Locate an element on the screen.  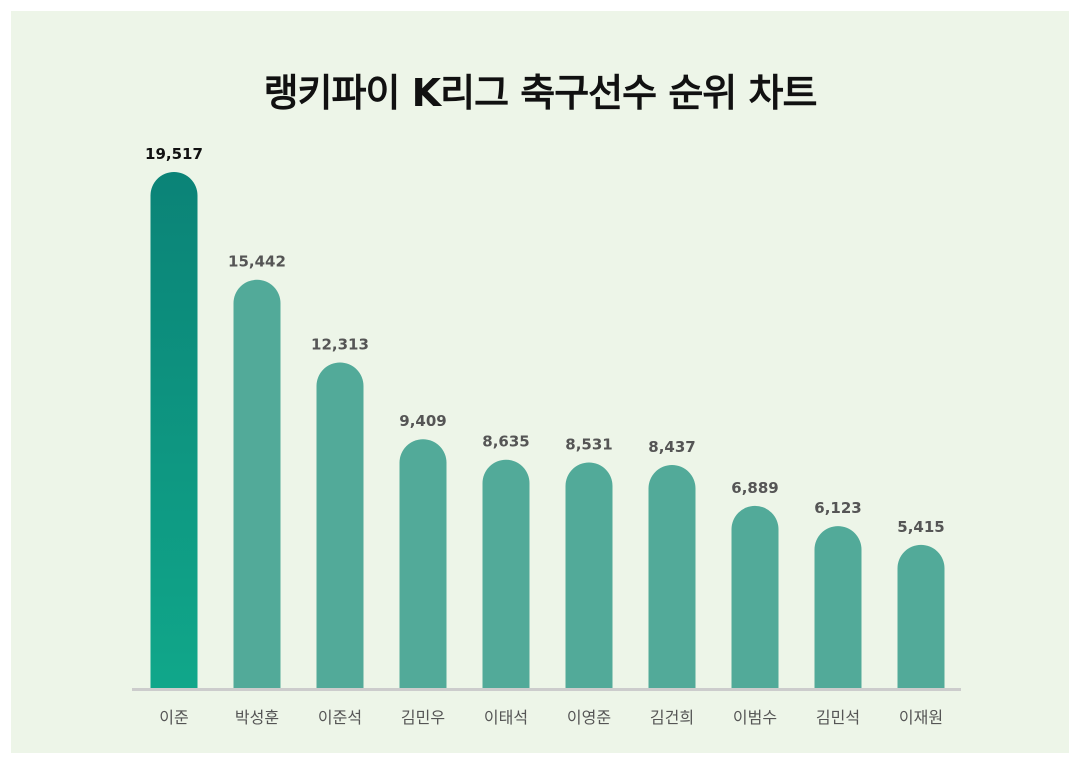
value-label-9: 6,123 is located at coordinates (837, 508).